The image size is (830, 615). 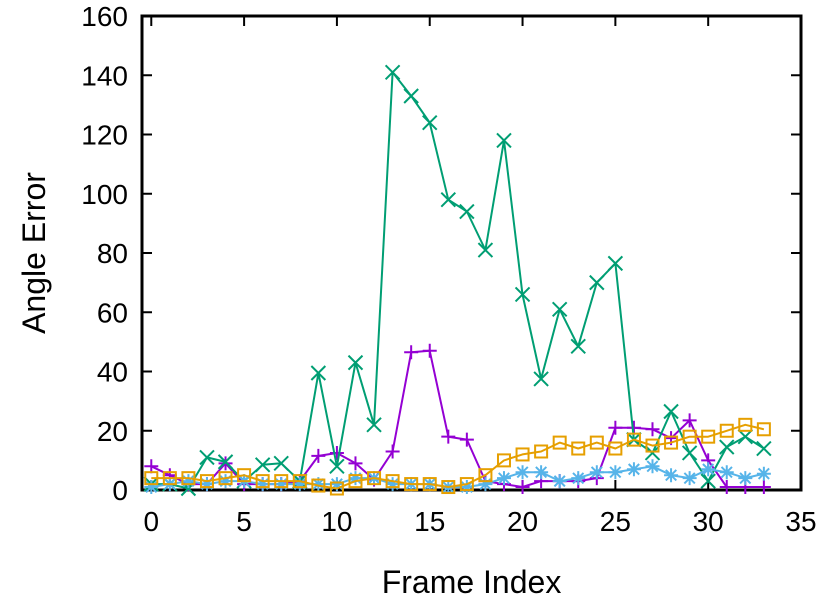 I want to click on x-tick-label: 0, so click(x=151, y=521).